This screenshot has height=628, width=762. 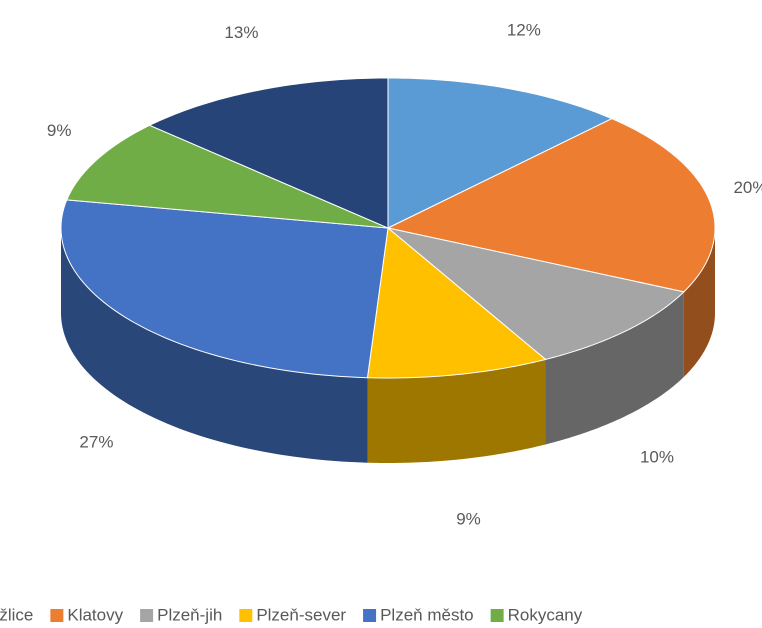 What do you see at coordinates (96, 441) in the screenshot?
I see `data-label: 27%` at bounding box center [96, 441].